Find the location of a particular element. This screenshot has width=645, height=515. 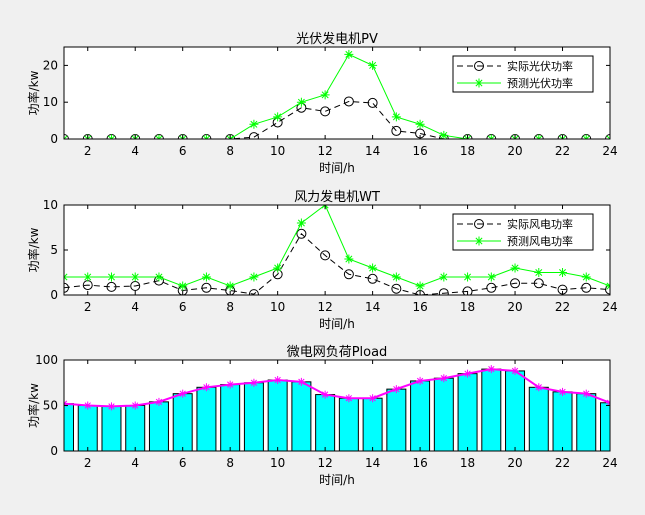

plot-area is located at coordinates (337, 405).